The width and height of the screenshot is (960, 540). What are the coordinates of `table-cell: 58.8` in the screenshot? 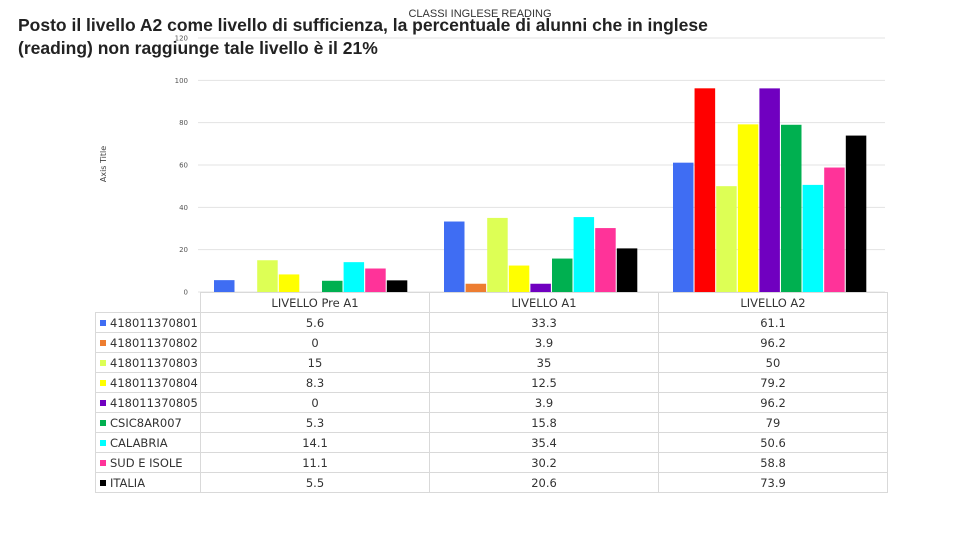 It's located at (773, 462).